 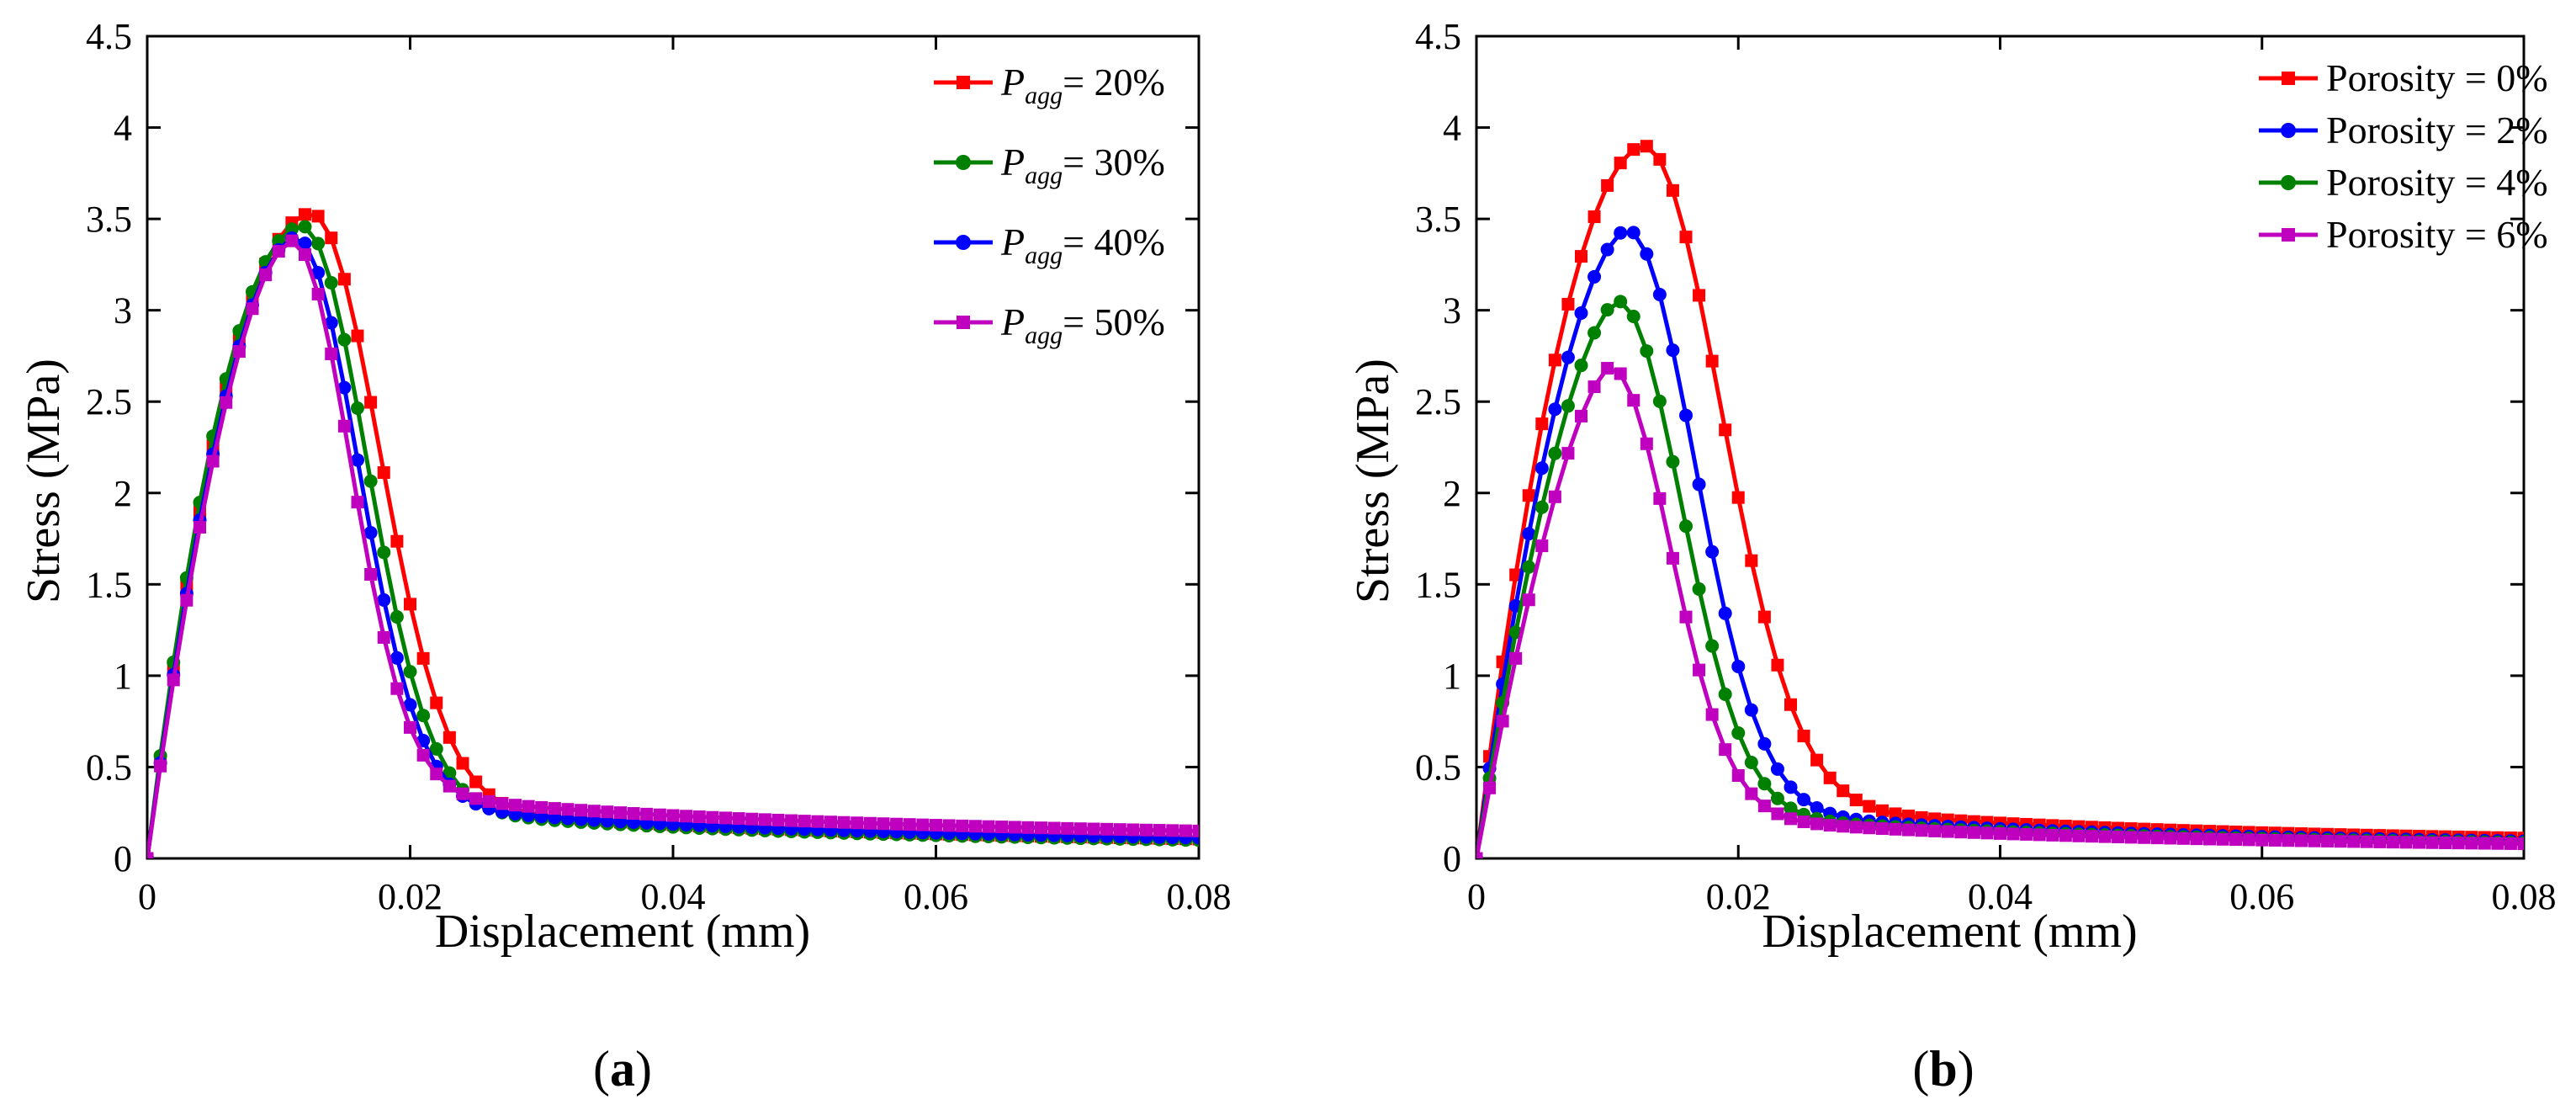 What do you see at coordinates (2261, 896) in the screenshot?
I see `x-tick-label: 0.06` at bounding box center [2261, 896].